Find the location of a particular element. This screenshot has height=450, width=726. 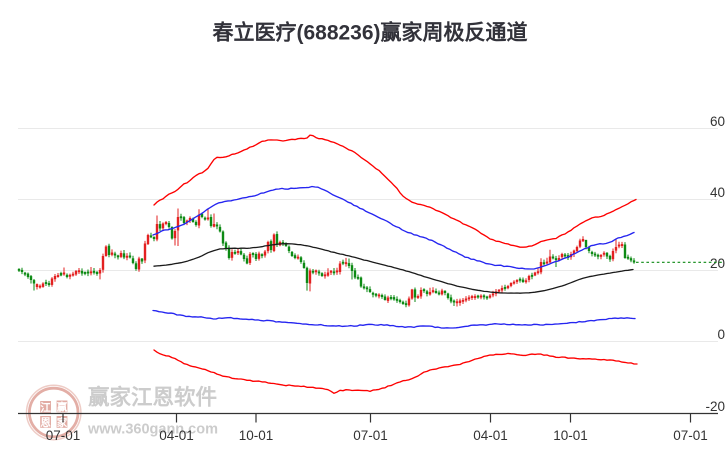

svg-text: 春立医疗(688236)赢家周极反通道 is located at coordinates (369, 33).